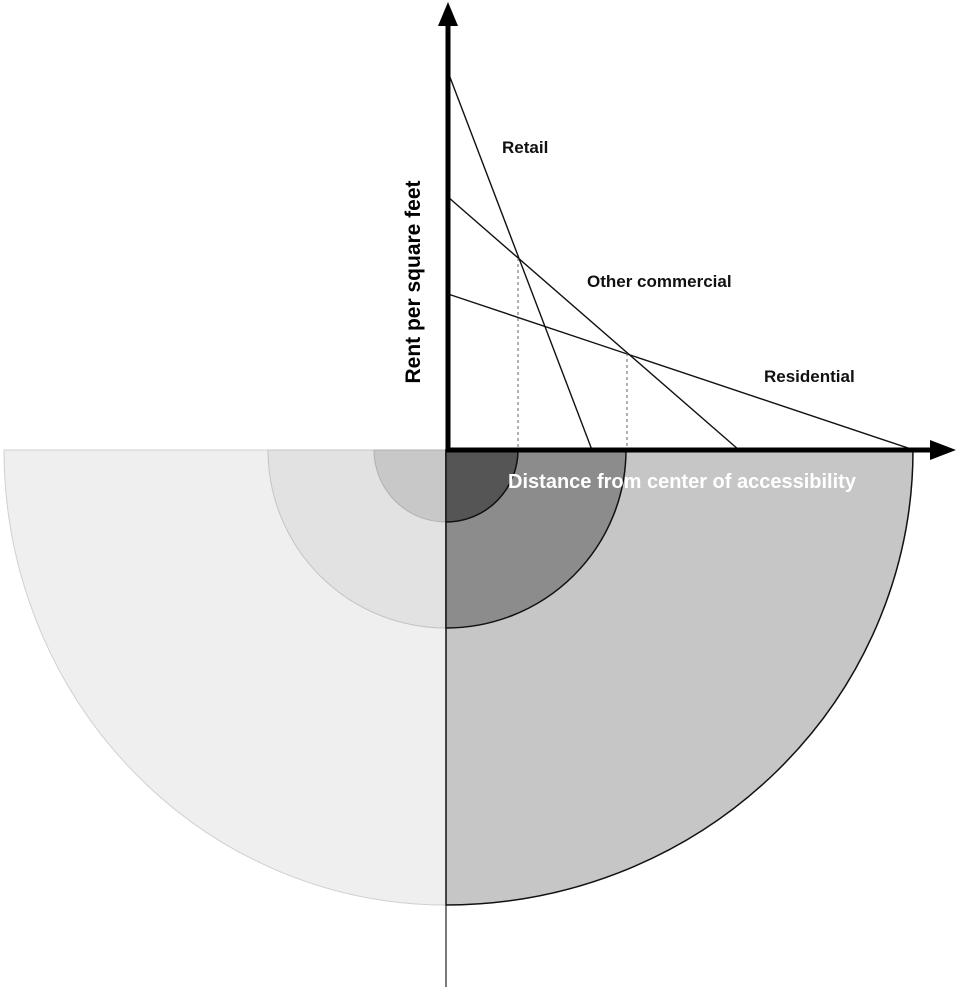 Image resolution: width=958 pixels, height=987 pixels. I want to click on zone-retail-right, so click(482, 486).